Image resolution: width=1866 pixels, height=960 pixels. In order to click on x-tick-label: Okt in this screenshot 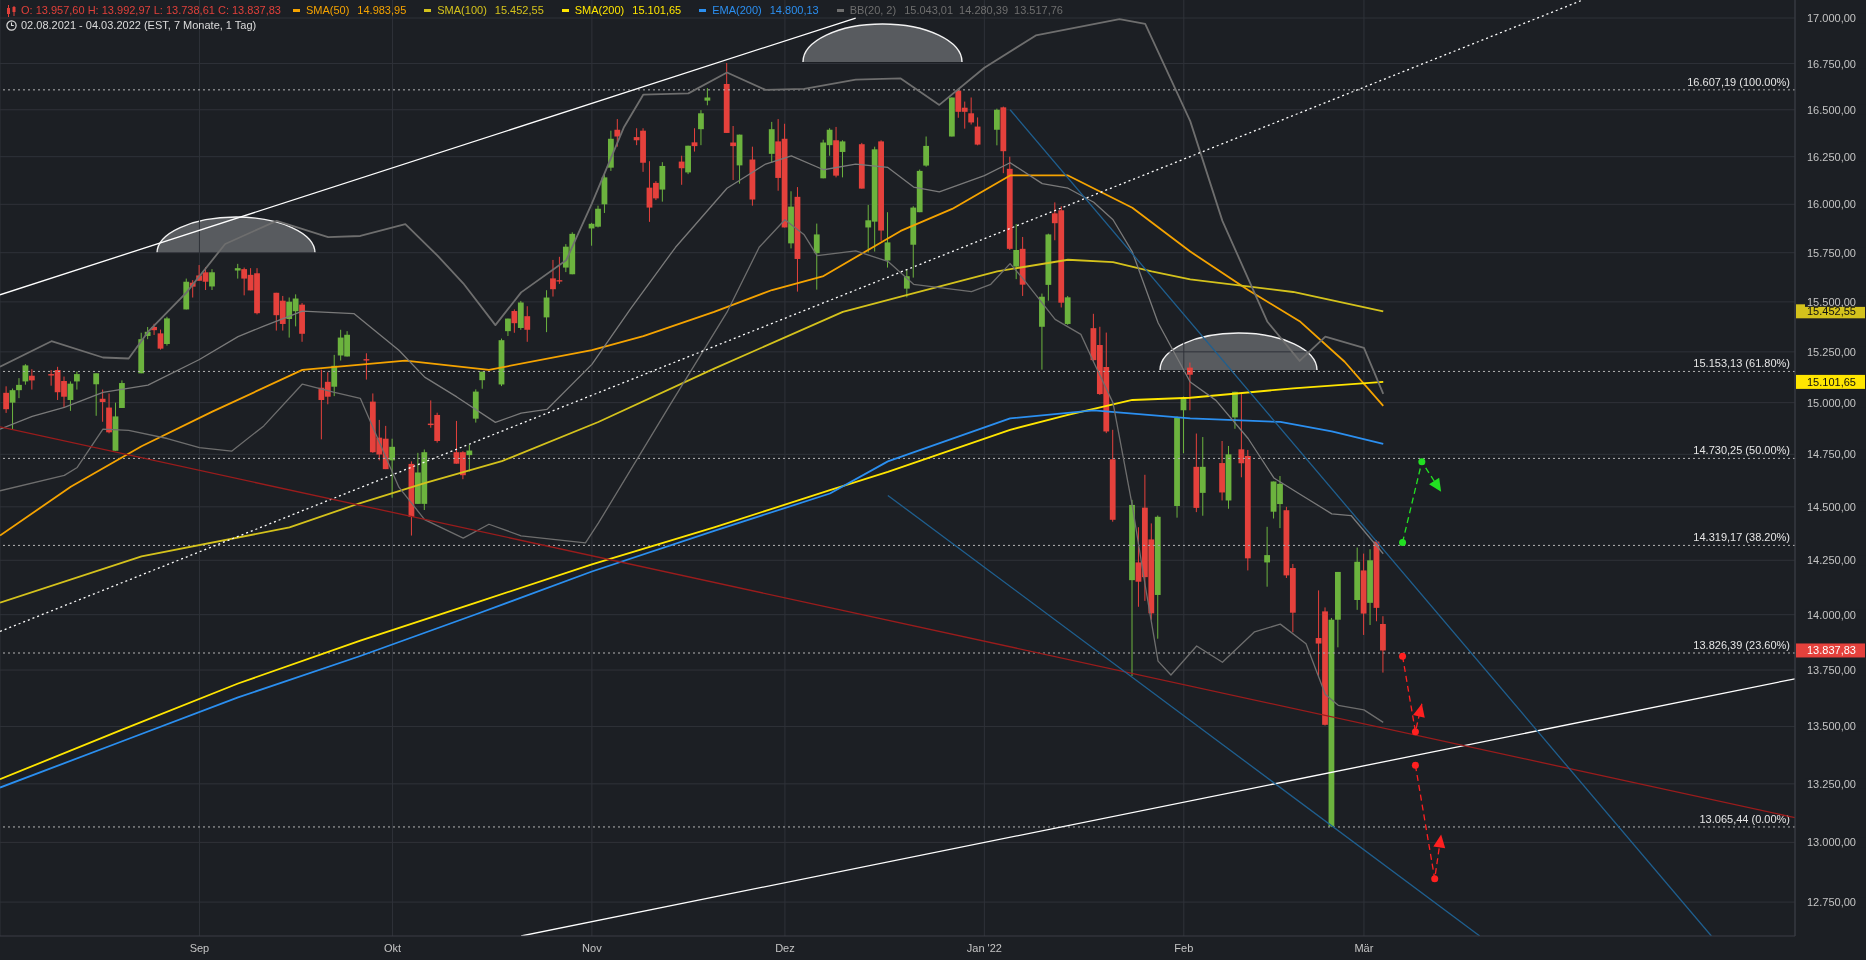, I will do `click(392, 947)`.